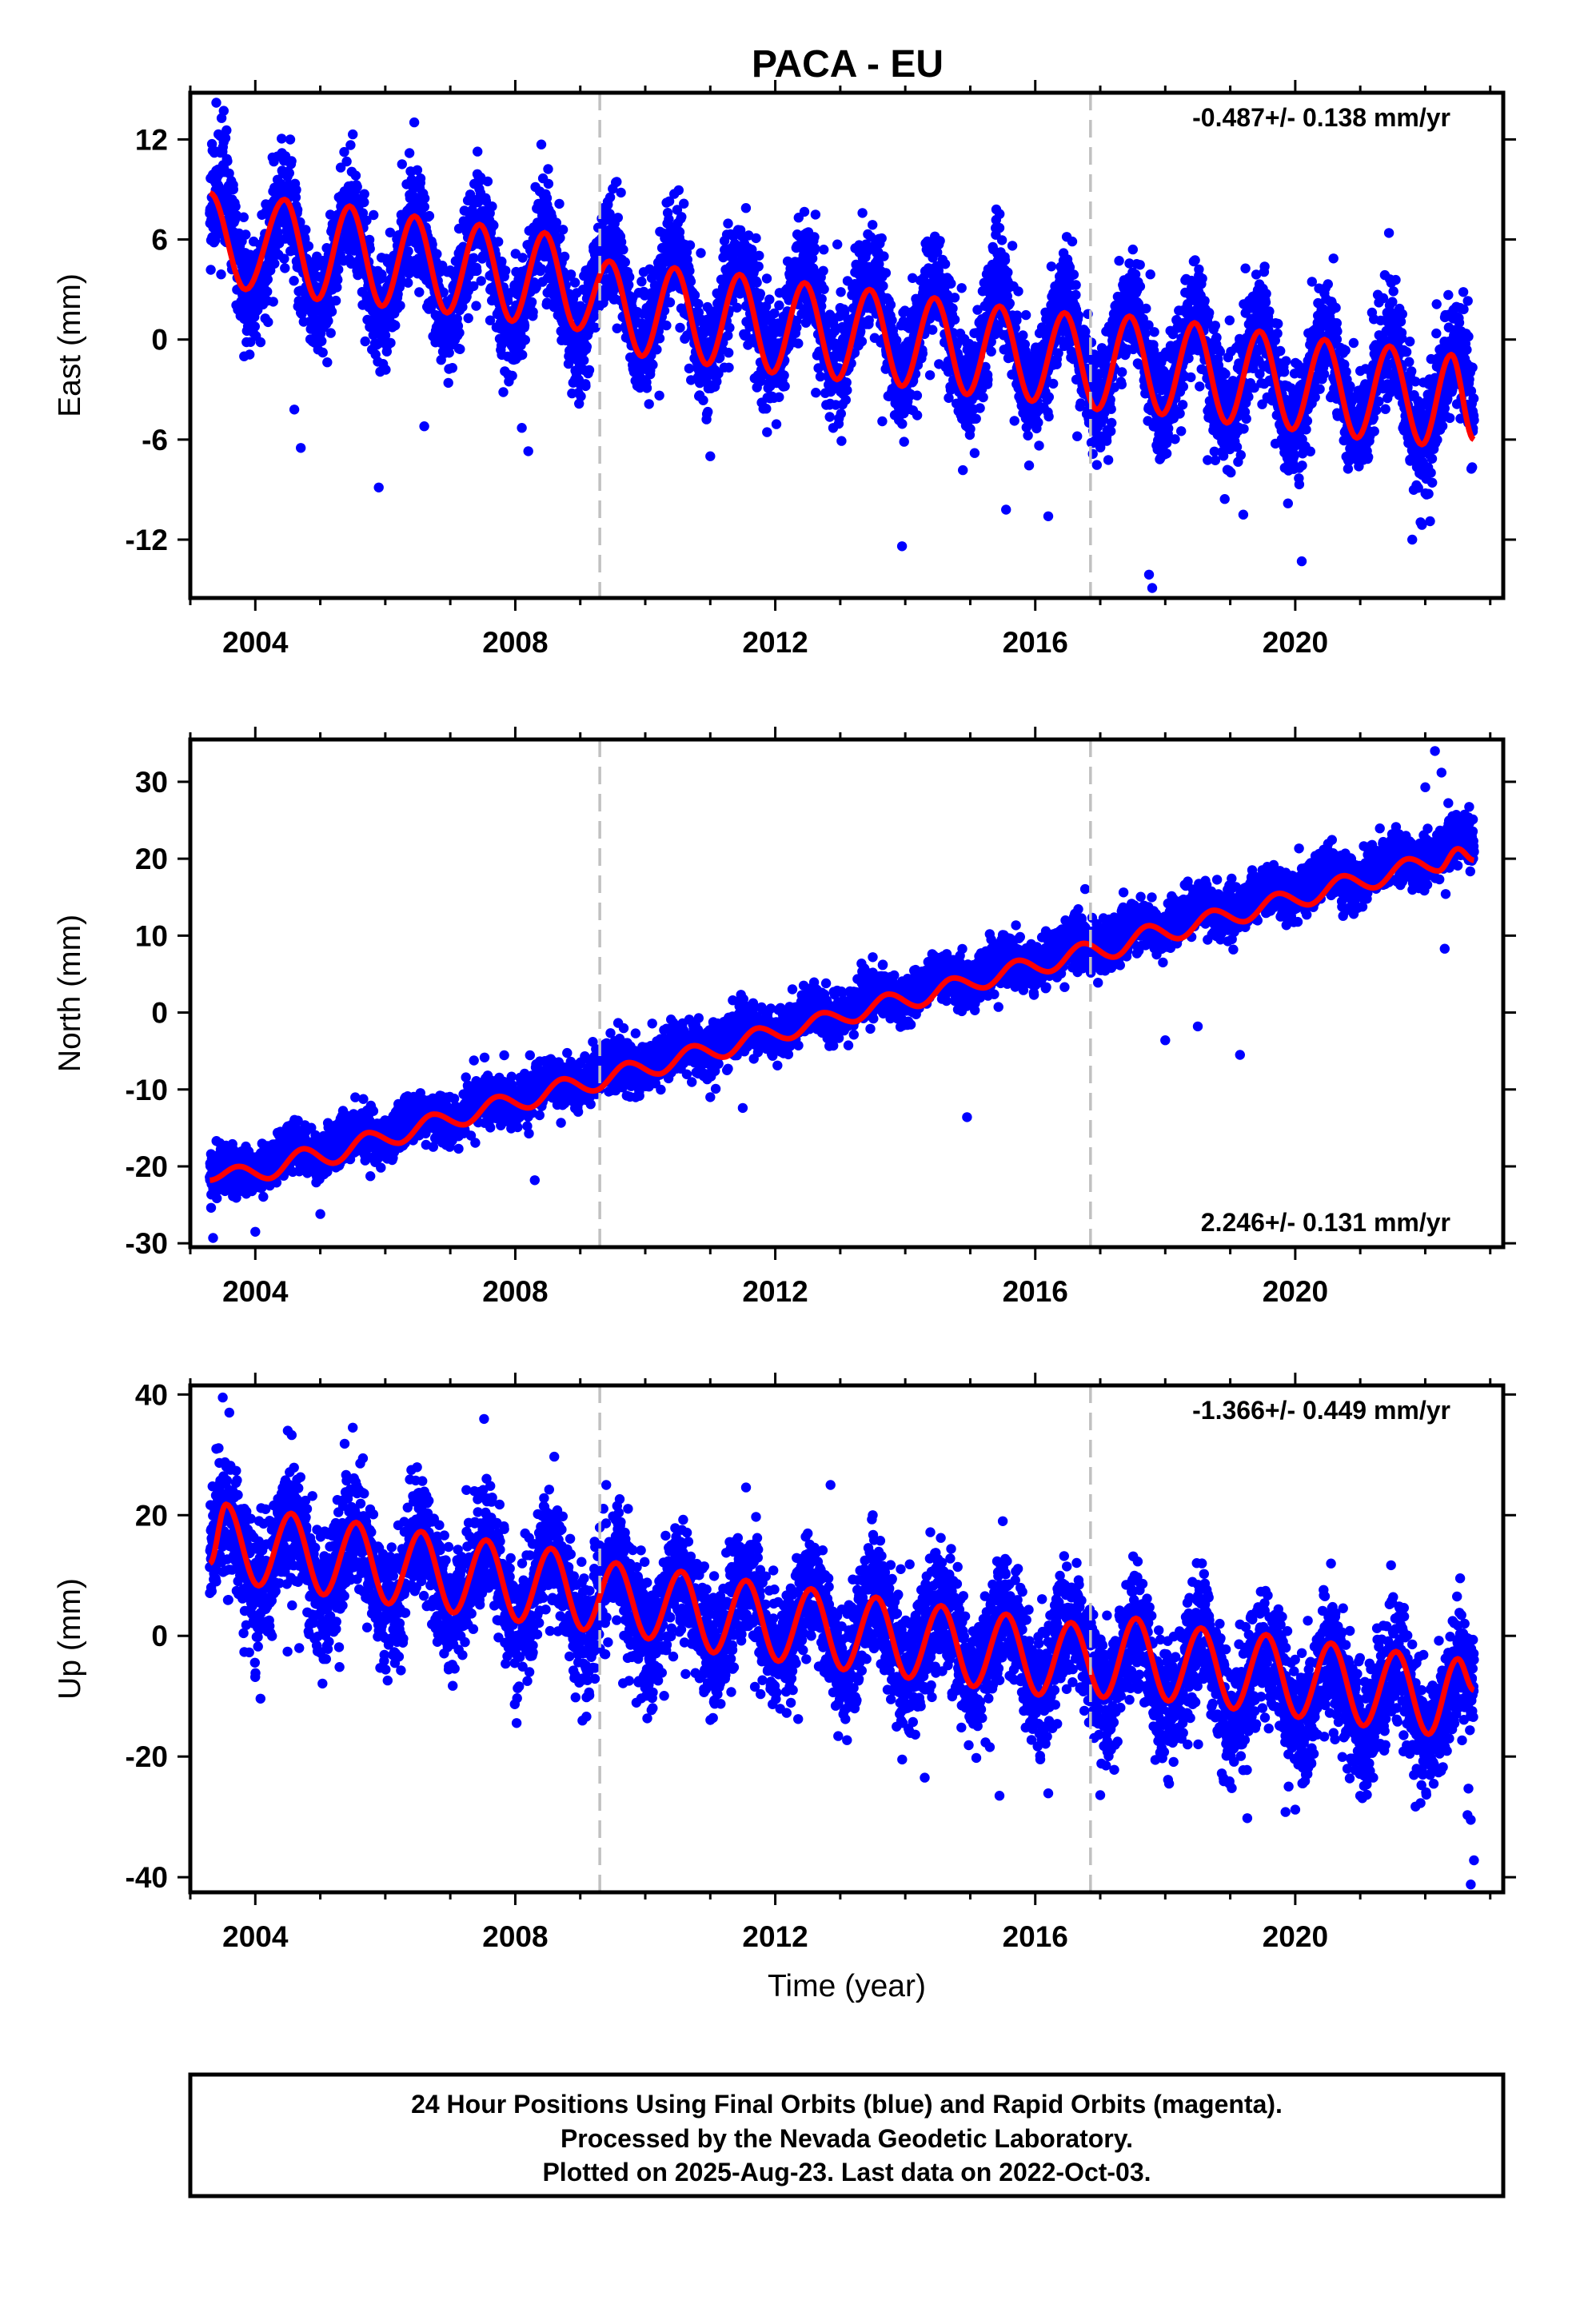  Describe the element at coordinates (848, 64) in the screenshot. I see `plot-title: PACA - EU` at that location.